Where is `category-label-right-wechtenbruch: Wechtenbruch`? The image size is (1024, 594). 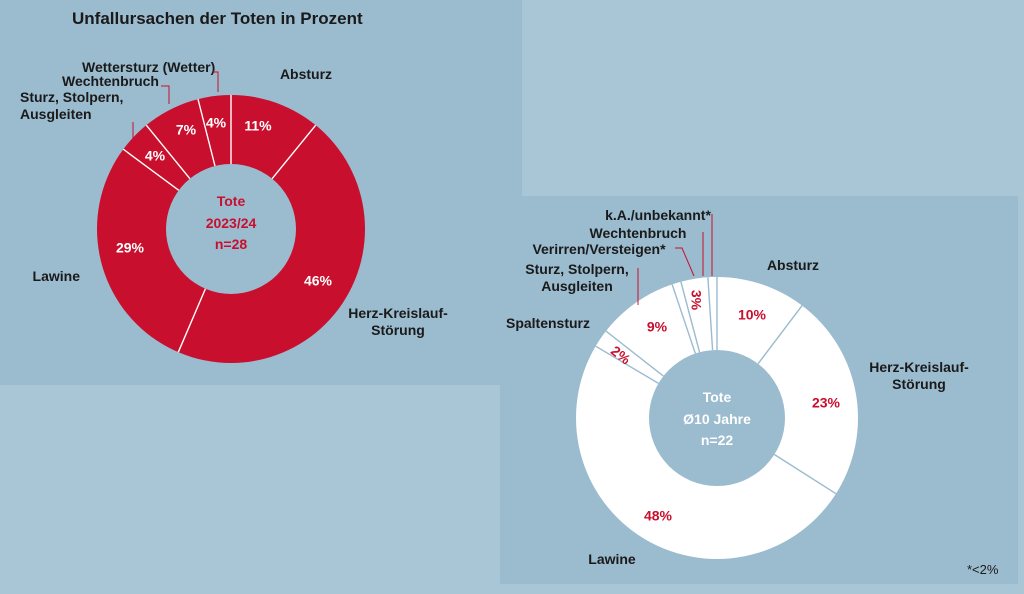 category-label-right-wechtenbruch: Wechtenbruch is located at coordinates (638, 233).